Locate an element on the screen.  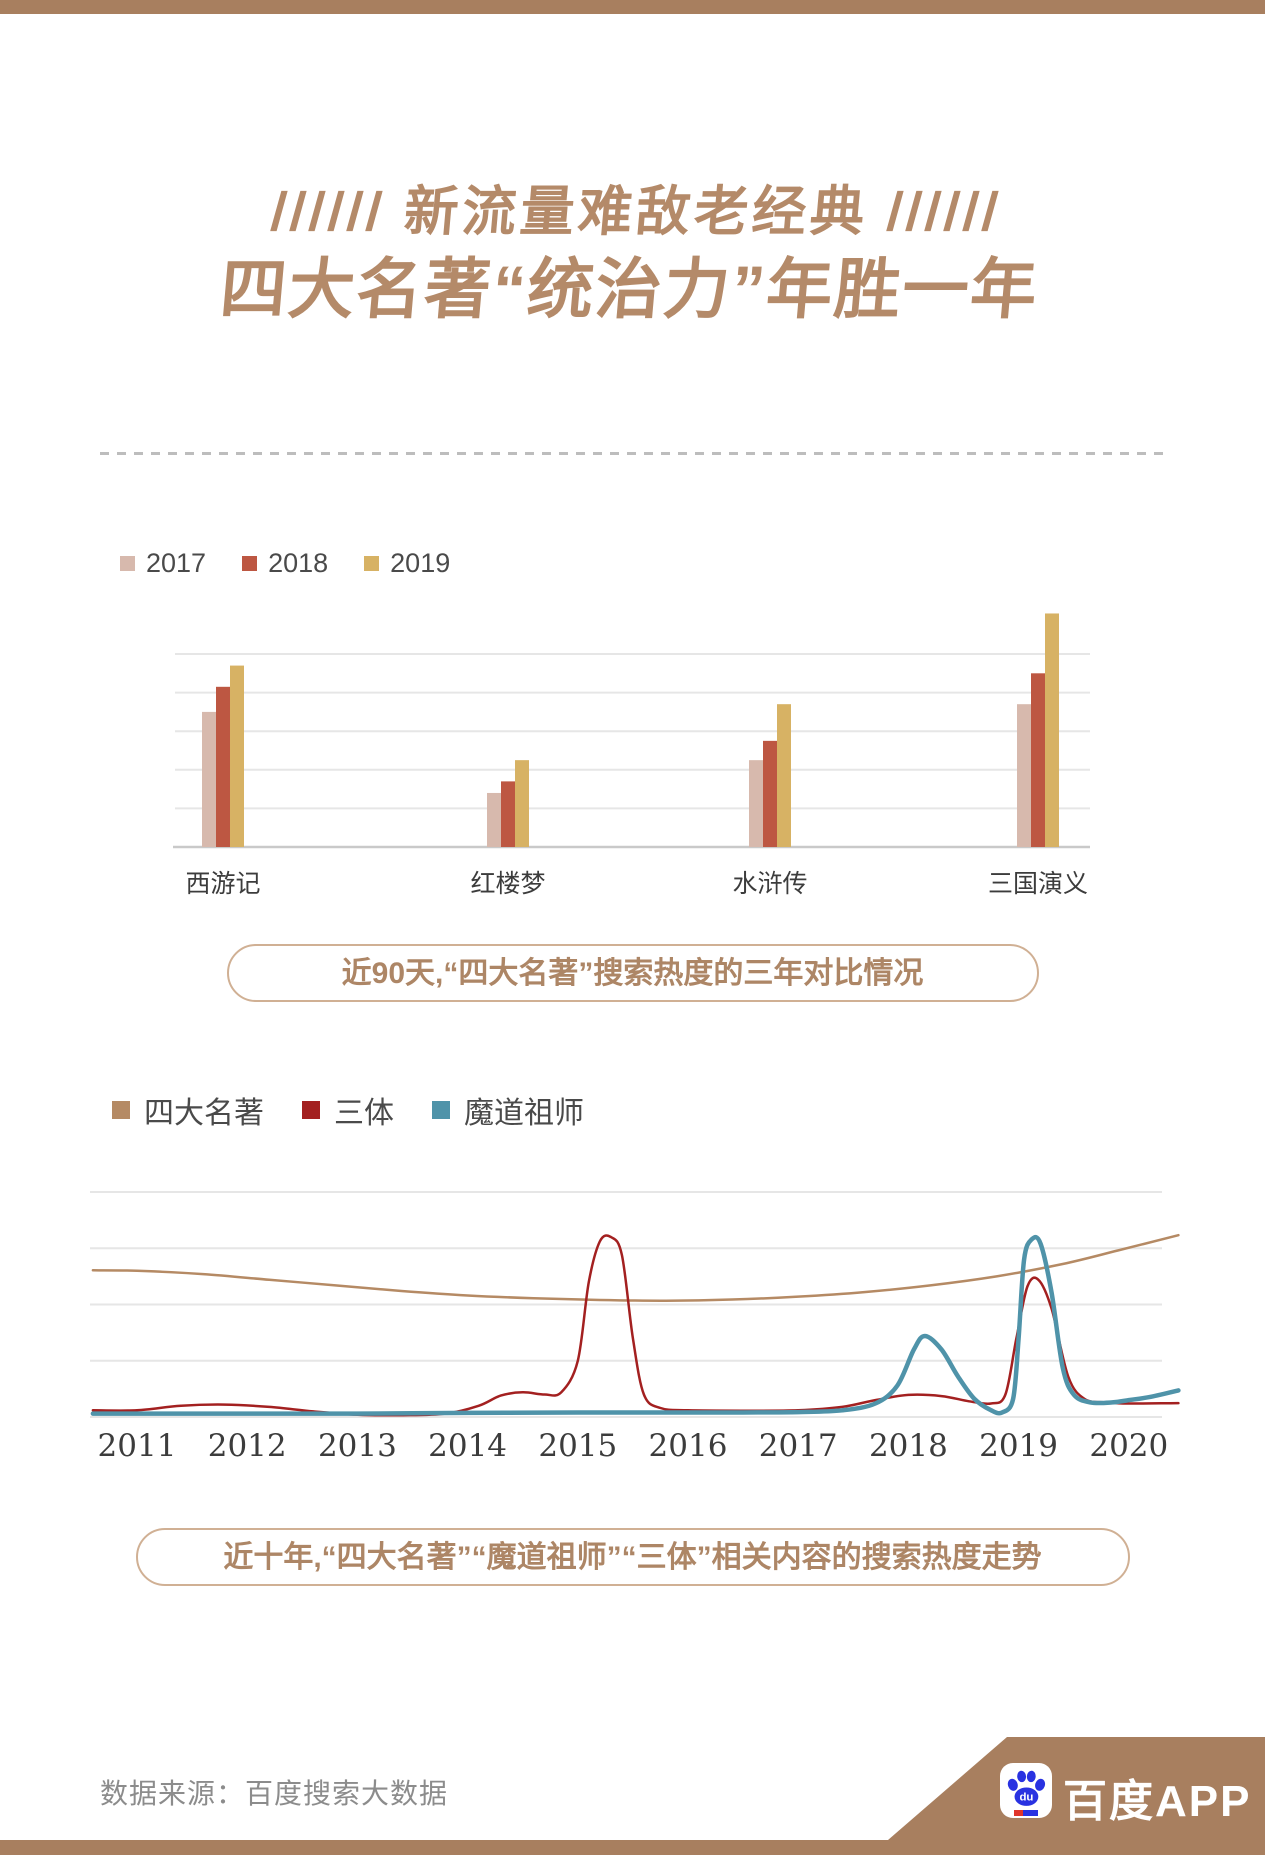
bar-chart: 西游记 红楼梦 水浒传 三国演义 is located at coordinates (631, 755).